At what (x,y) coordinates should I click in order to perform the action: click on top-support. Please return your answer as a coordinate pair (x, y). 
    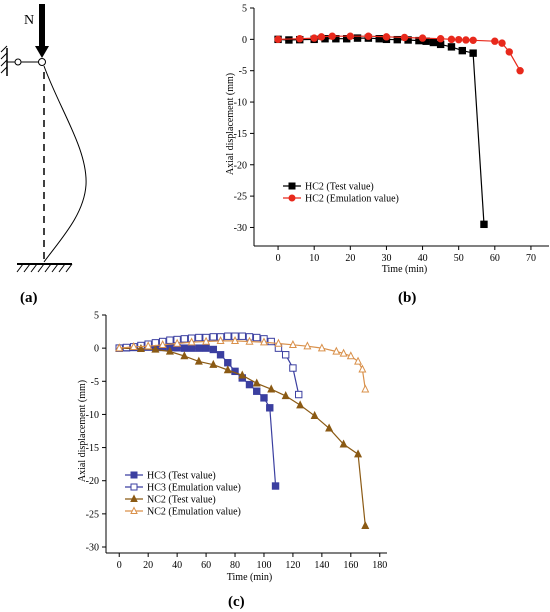
    Looking at the image, I should click on (23, 60).